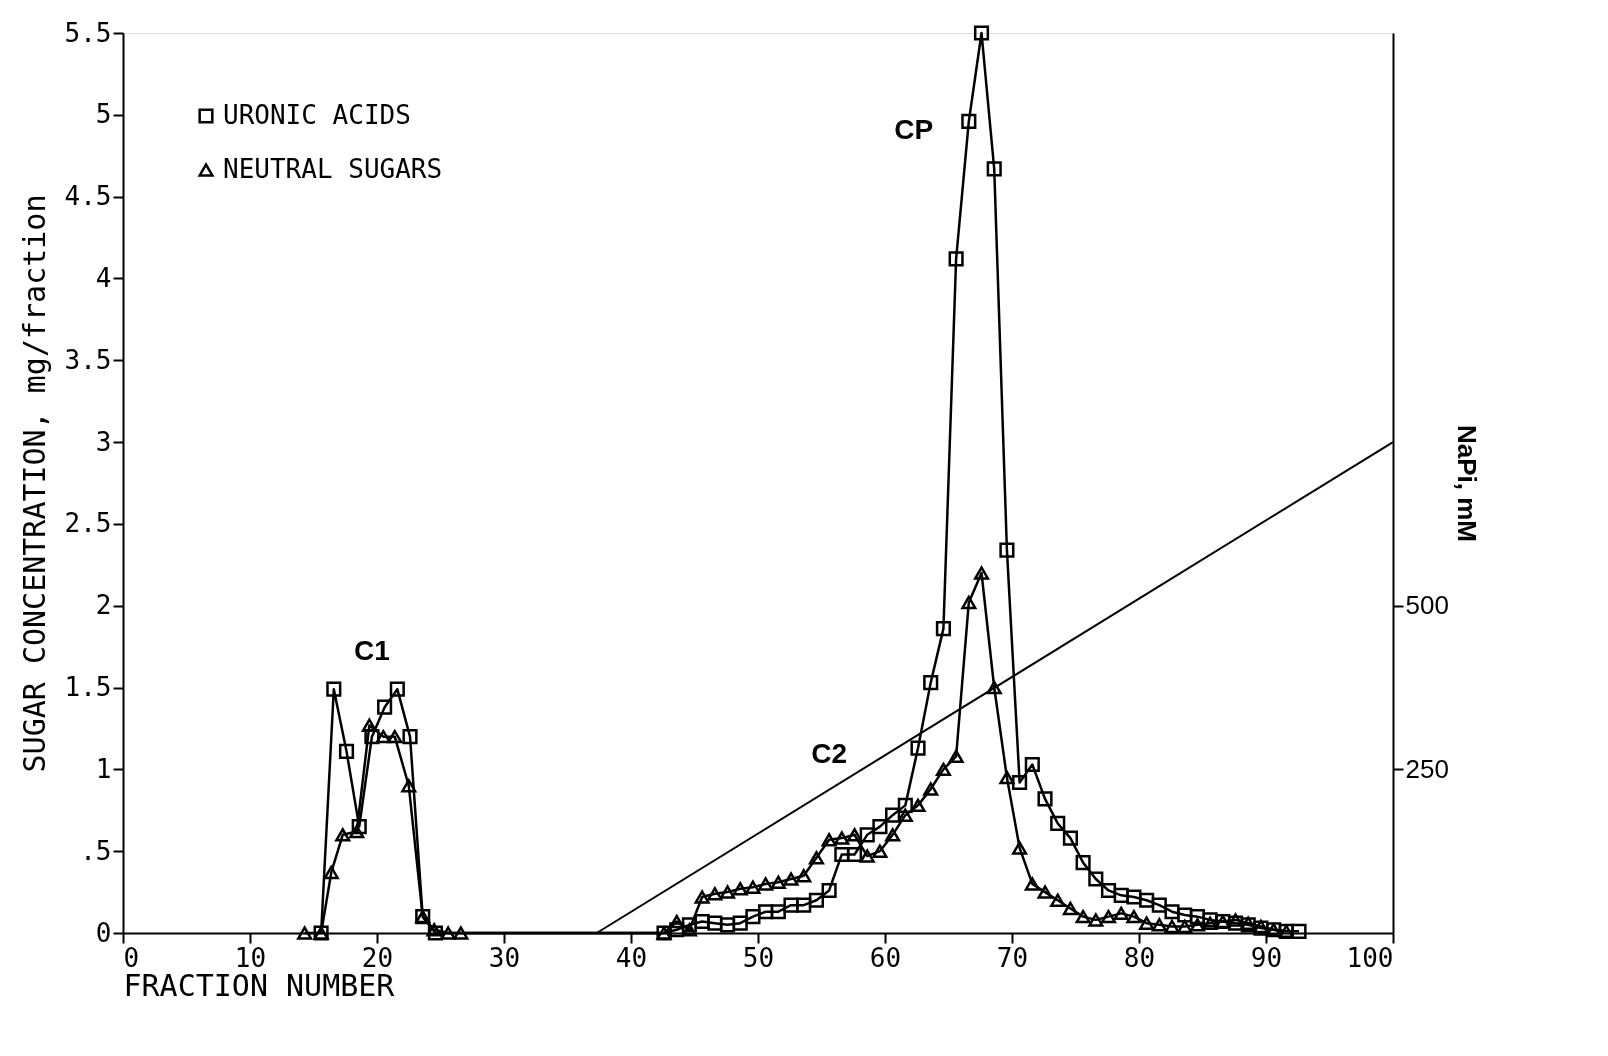 This screenshot has width=1608, height=1056. I want to click on y-tick-label: 5.5, so click(88, 32).